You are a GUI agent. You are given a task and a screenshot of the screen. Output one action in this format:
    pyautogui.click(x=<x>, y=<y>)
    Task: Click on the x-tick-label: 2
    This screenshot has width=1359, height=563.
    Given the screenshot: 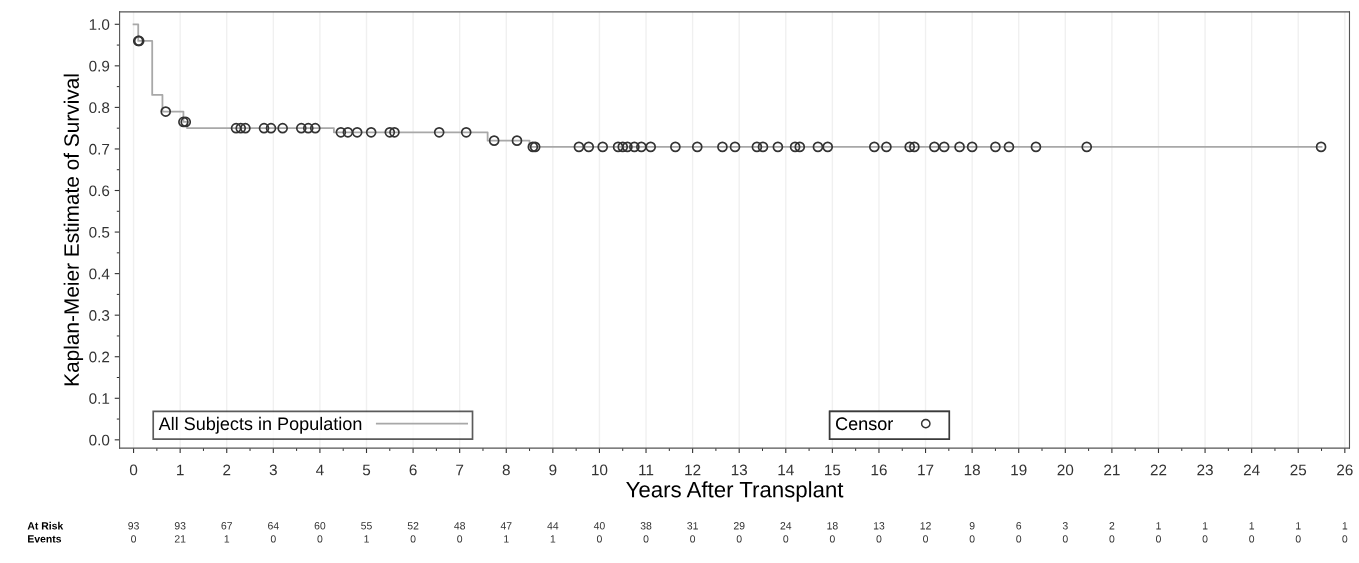 What is the action you would take?
    pyautogui.click(x=227, y=470)
    